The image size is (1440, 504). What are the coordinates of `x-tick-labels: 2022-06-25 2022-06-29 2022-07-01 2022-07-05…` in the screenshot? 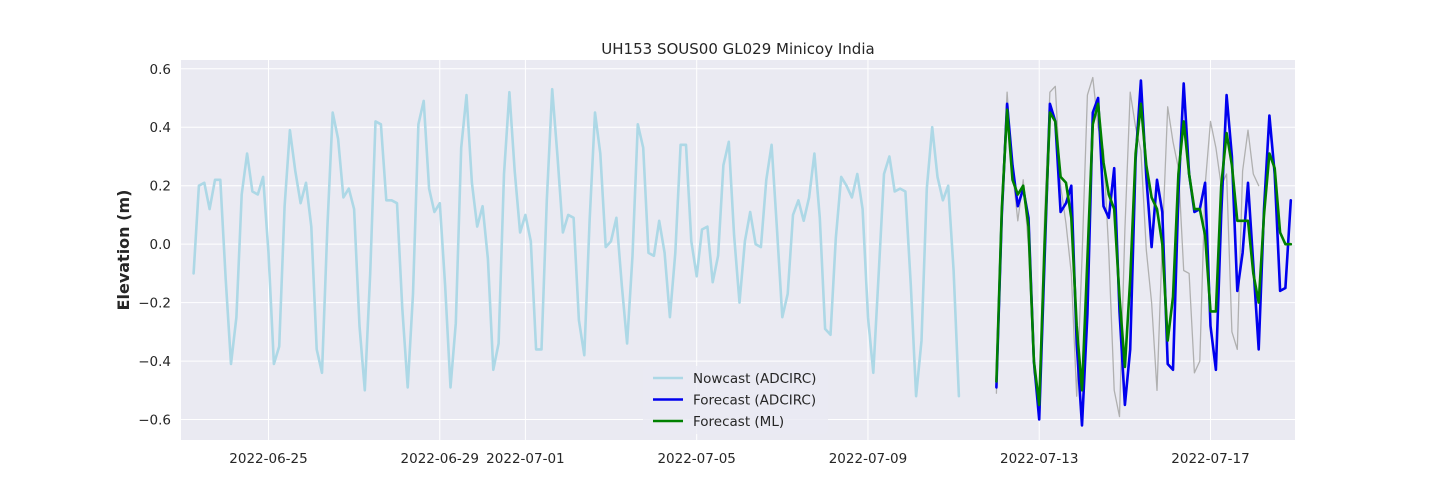 It's located at (739, 459).